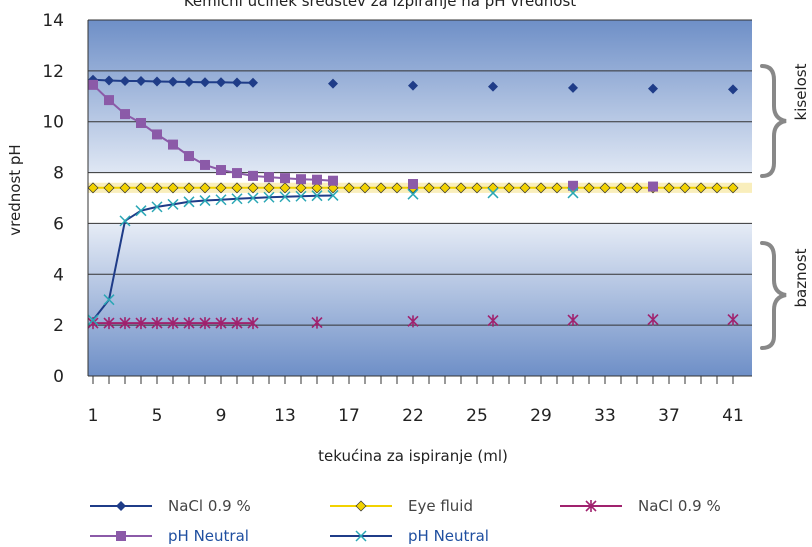  Describe the element at coordinates (58, 275) in the screenshot. I see `y-tick-label: 4` at that location.